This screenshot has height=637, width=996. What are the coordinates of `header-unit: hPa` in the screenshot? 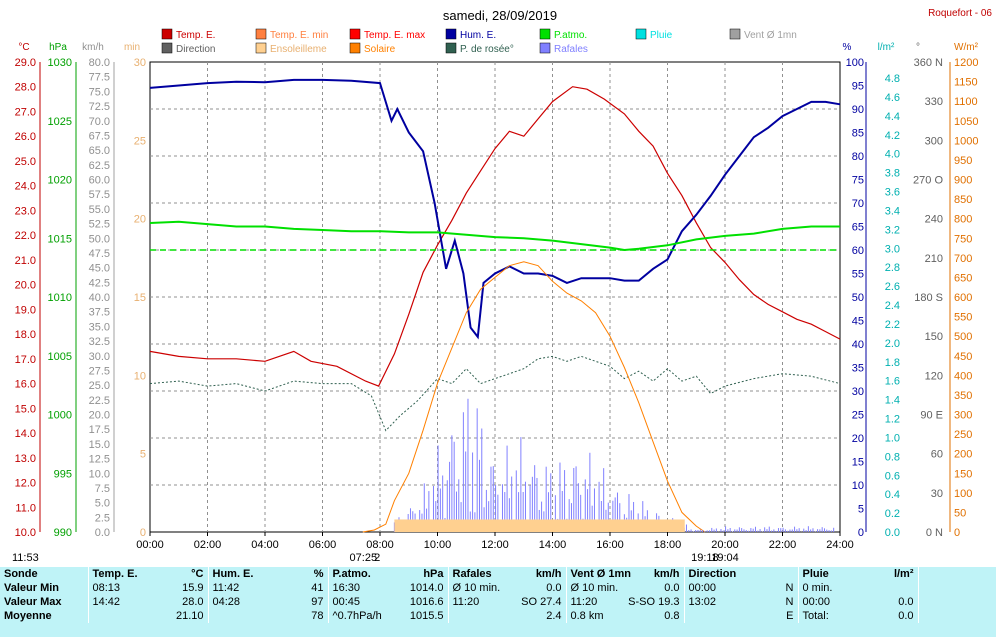 It's located at (433, 574).